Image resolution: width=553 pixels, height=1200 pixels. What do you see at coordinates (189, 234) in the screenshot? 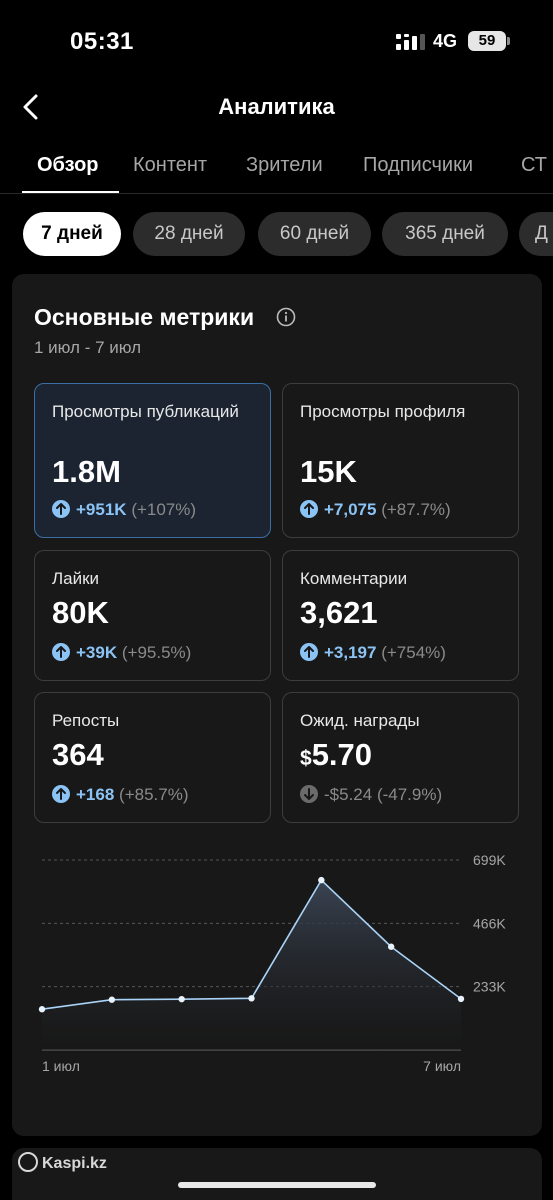
I see `range-28-days: 28 дней` at bounding box center [189, 234].